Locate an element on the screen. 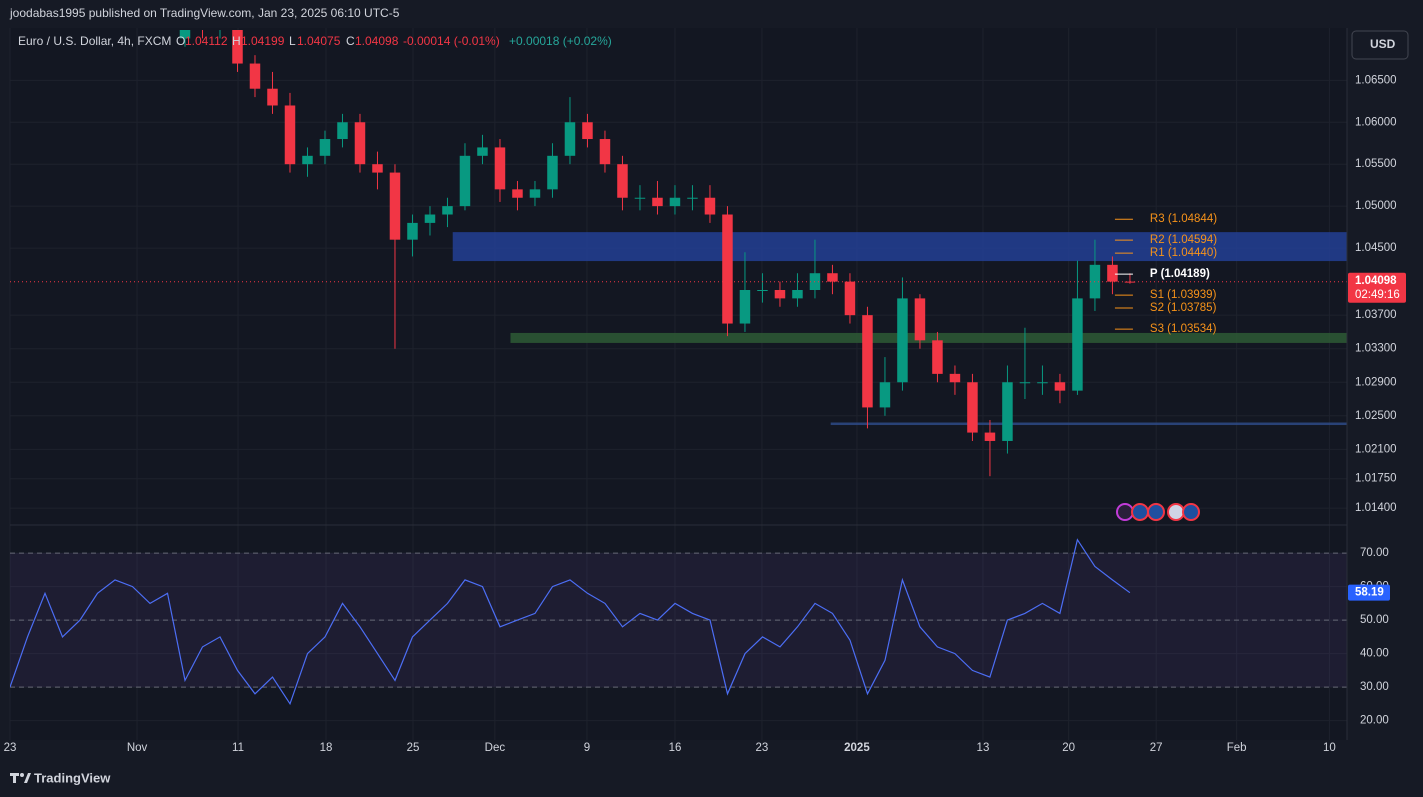 Image resolution: width=1423 pixels, height=797 pixels. rsi-badge-value: 58.19 is located at coordinates (1369, 593).